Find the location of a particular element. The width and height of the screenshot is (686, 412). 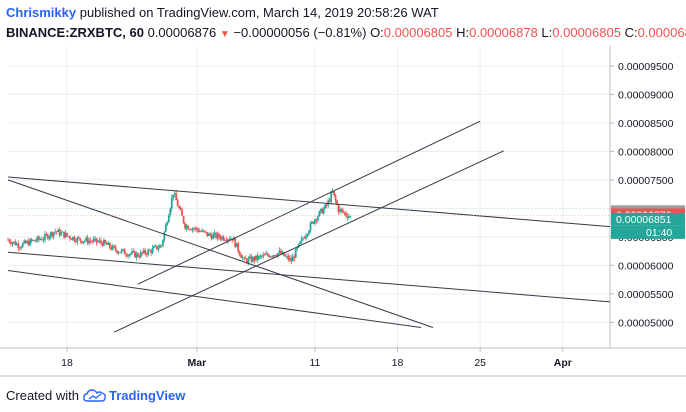

tradingview-logo: TradingView is located at coordinates (134, 395).